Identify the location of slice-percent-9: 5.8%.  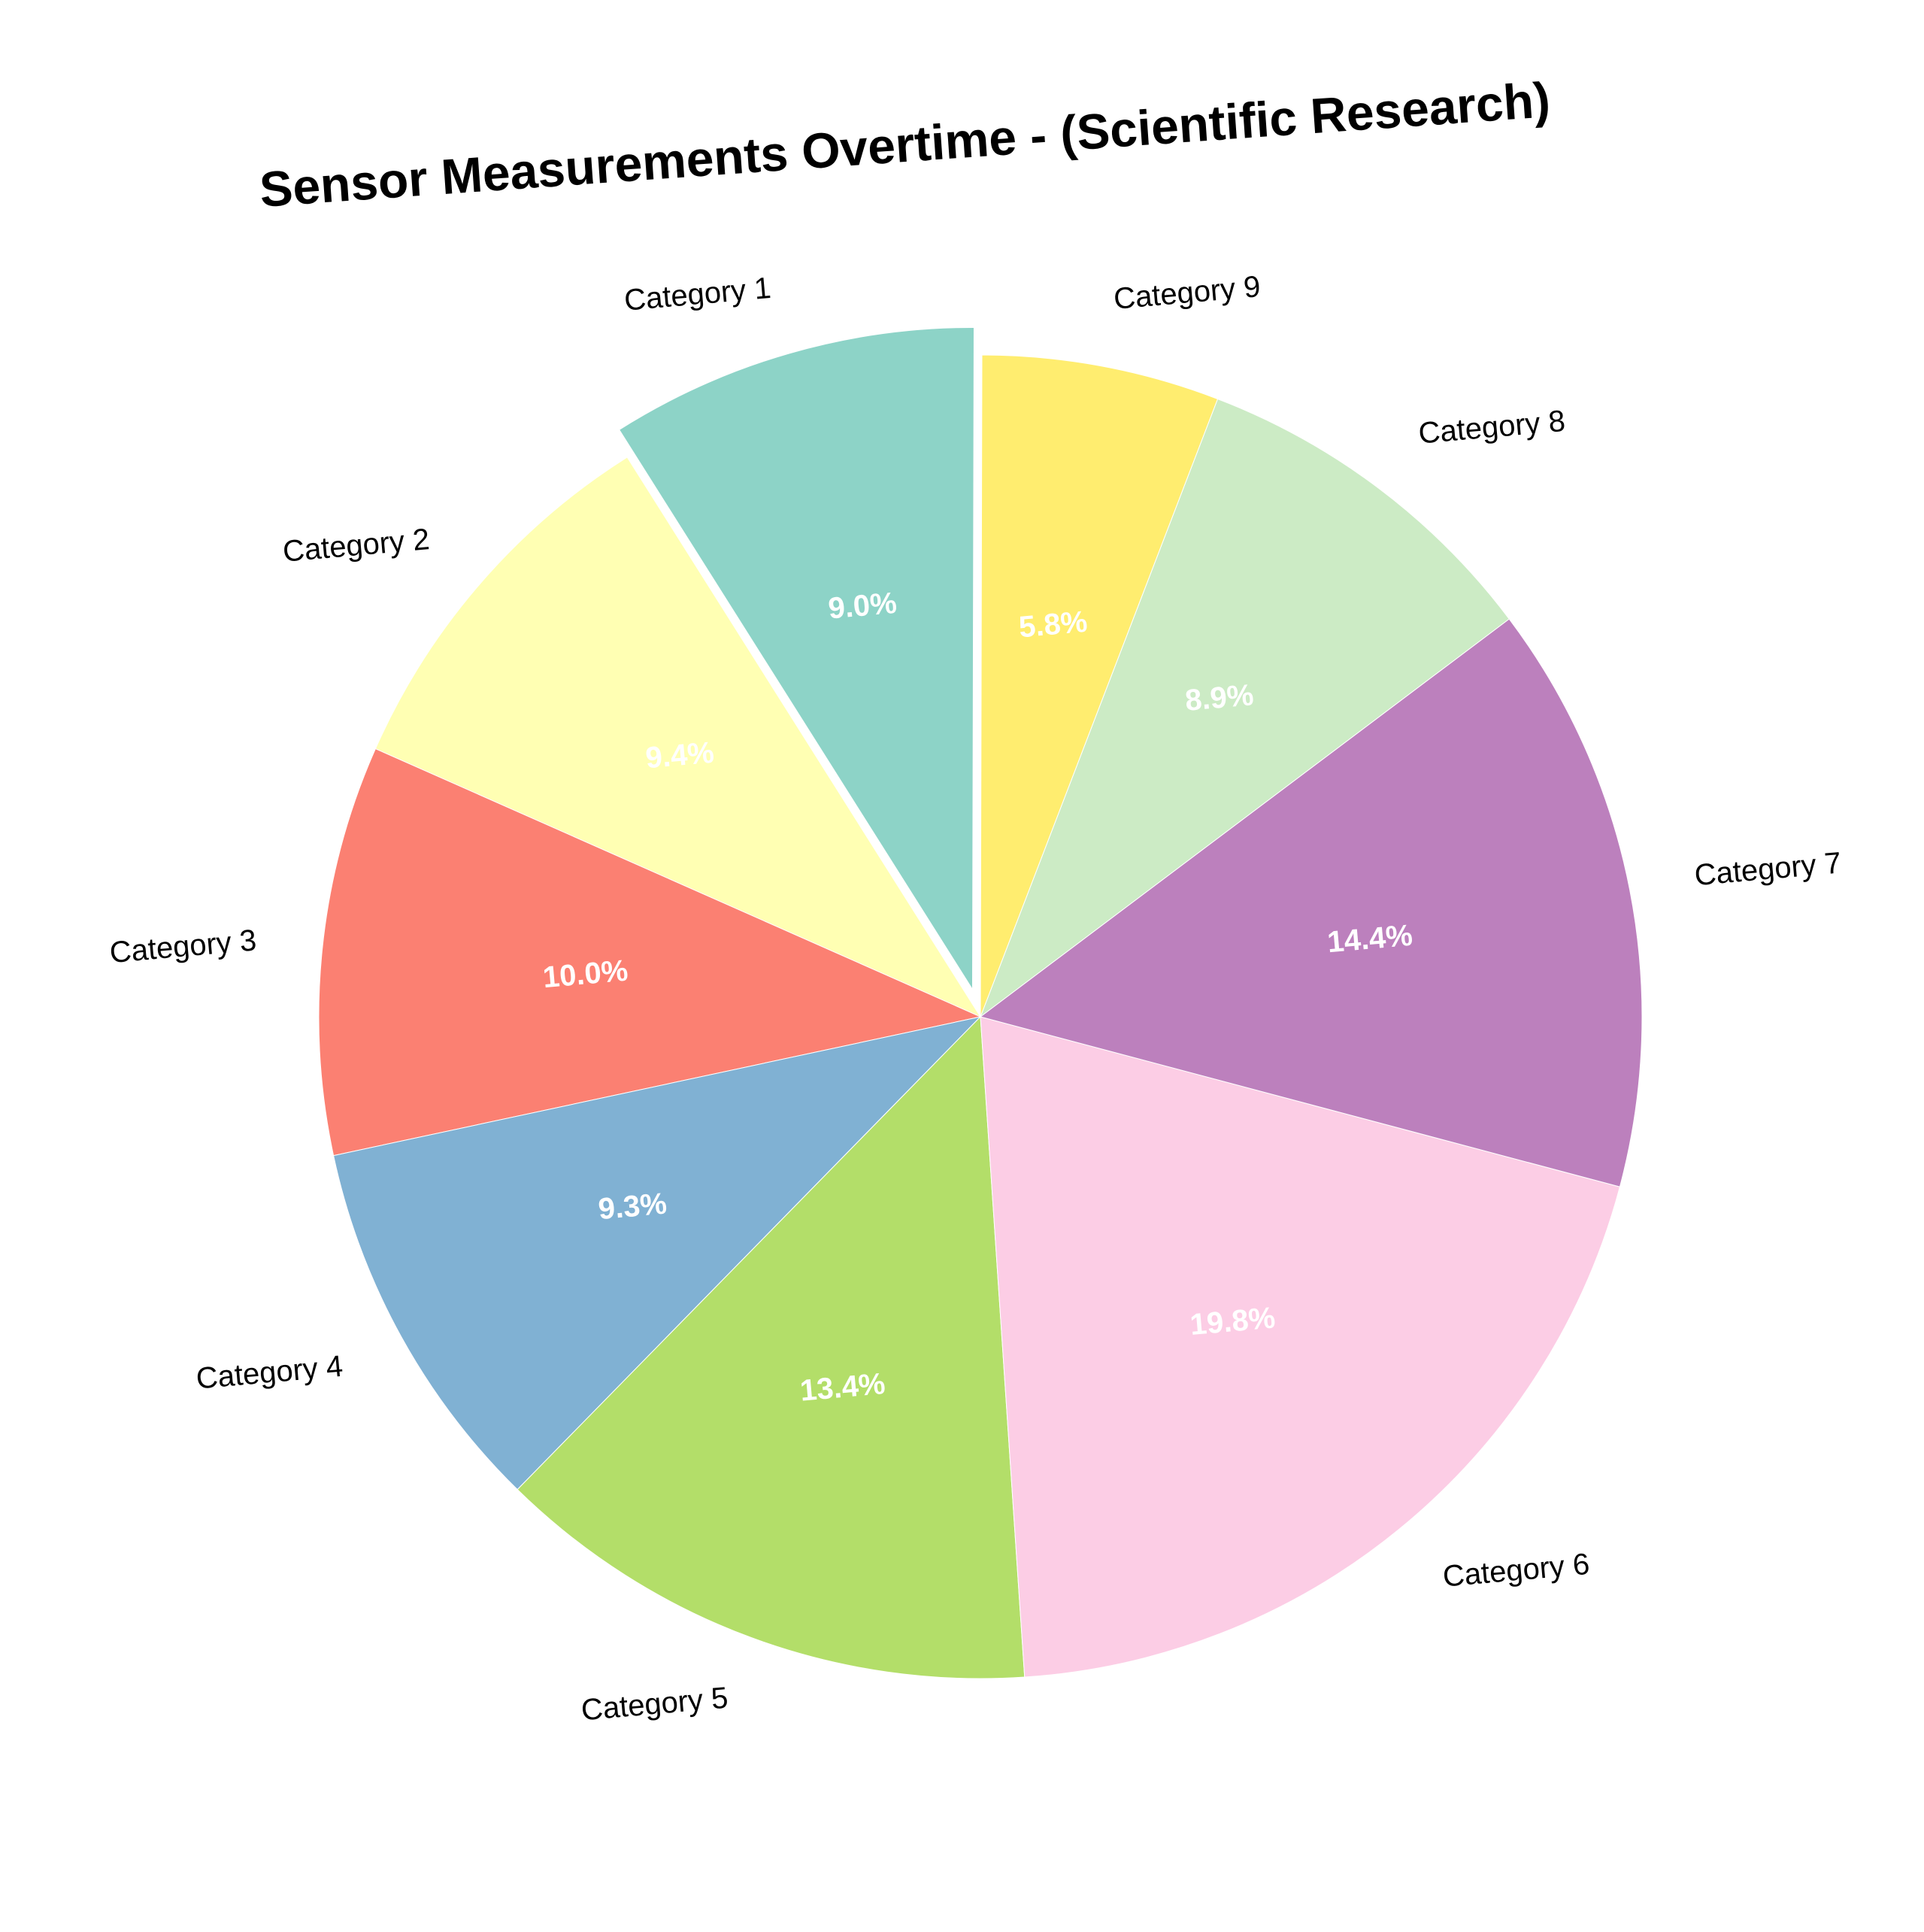
(1053, 625).